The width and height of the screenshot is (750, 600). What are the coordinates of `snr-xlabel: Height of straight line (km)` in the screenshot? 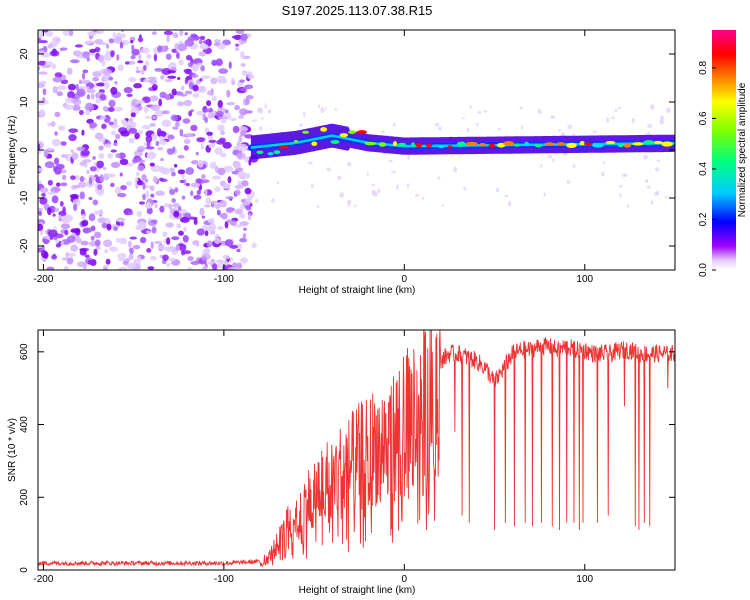 It's located at (357, 590).